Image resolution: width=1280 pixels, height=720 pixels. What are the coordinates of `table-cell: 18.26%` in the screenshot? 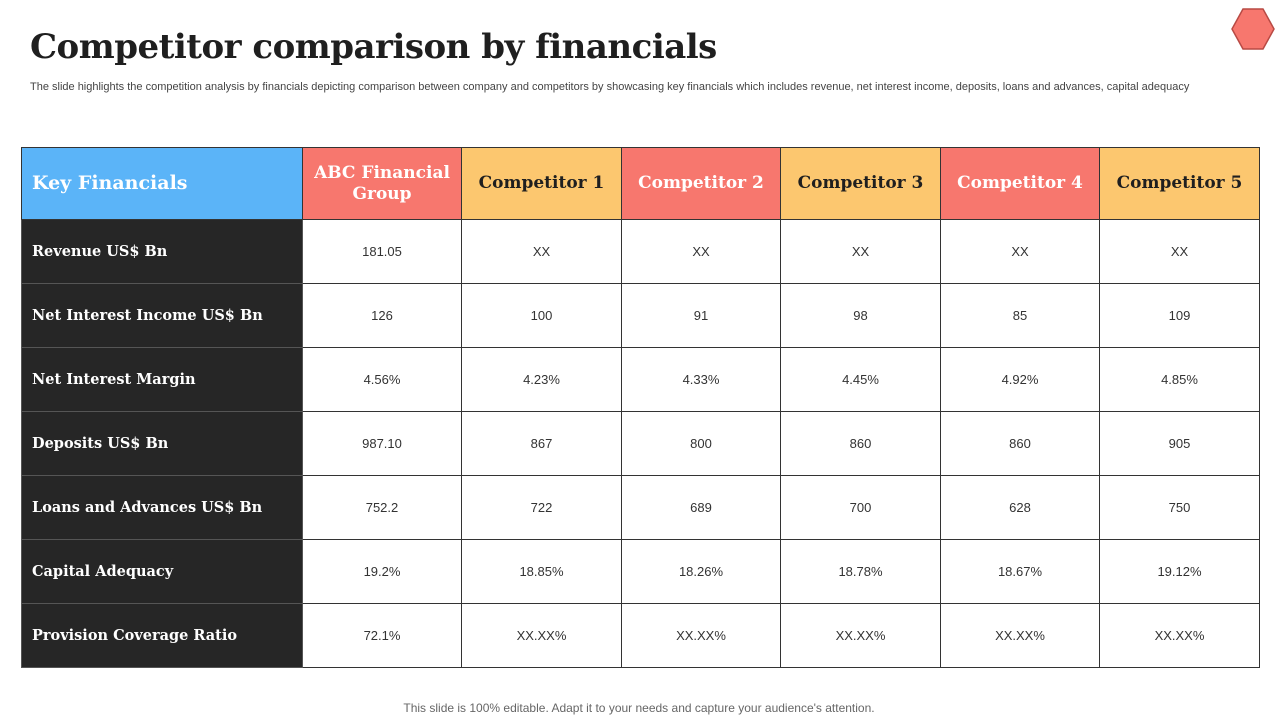 It's located at (701, 571).